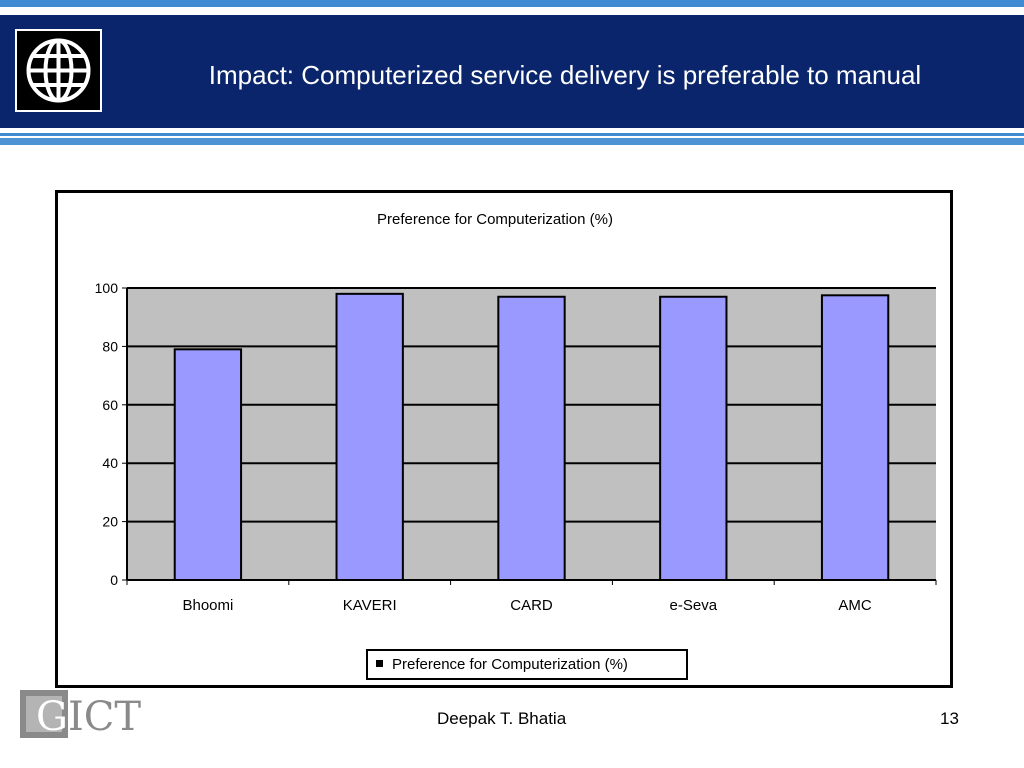 The height and width of the screenshot is (768, 1024). What do you see at coordinates (510, 664) in the screenshot?
I see `legend-label: Preference for Computerization (%)` at bounding box center [510, 664].